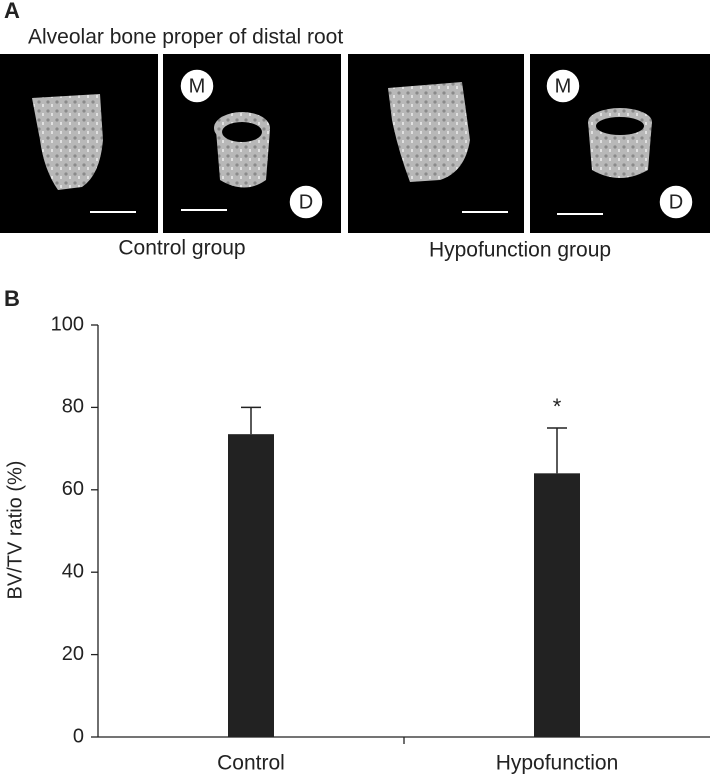 This screenshot has width=710, height=782. I want to click on group-label: Hypofunction group, so click(520, 250).